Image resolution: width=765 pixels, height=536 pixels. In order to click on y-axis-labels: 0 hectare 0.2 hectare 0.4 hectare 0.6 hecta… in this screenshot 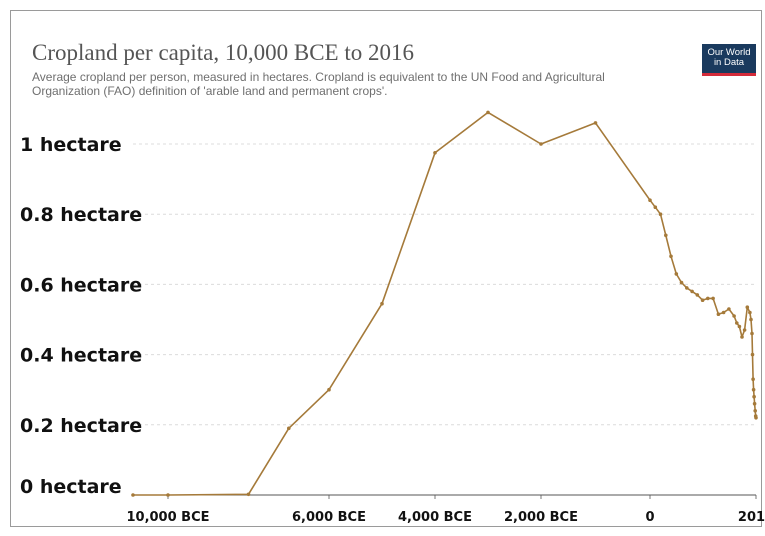, I will do `click(81, 316)`.